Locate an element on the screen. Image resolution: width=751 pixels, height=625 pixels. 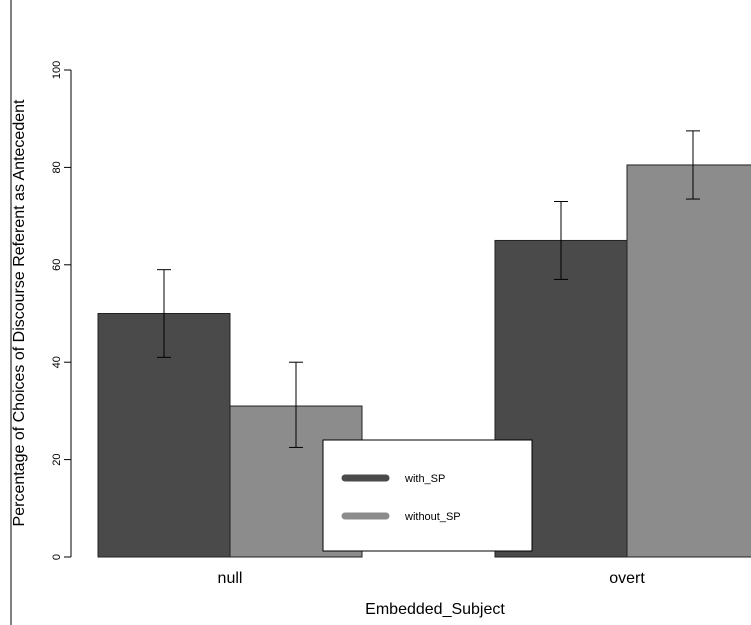
y-tick-label: 40 is located at coordinates (57, 362).